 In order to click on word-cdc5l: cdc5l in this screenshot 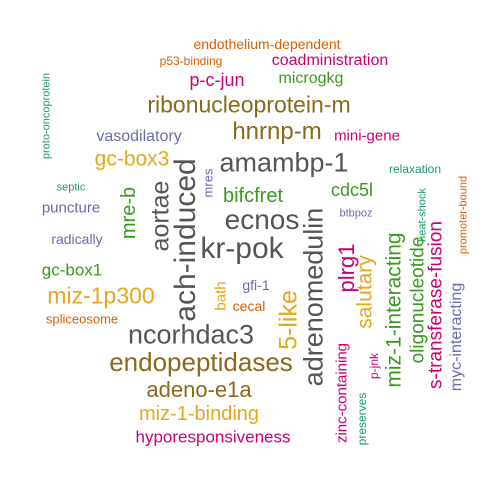, I will do `click(352, 190)`.